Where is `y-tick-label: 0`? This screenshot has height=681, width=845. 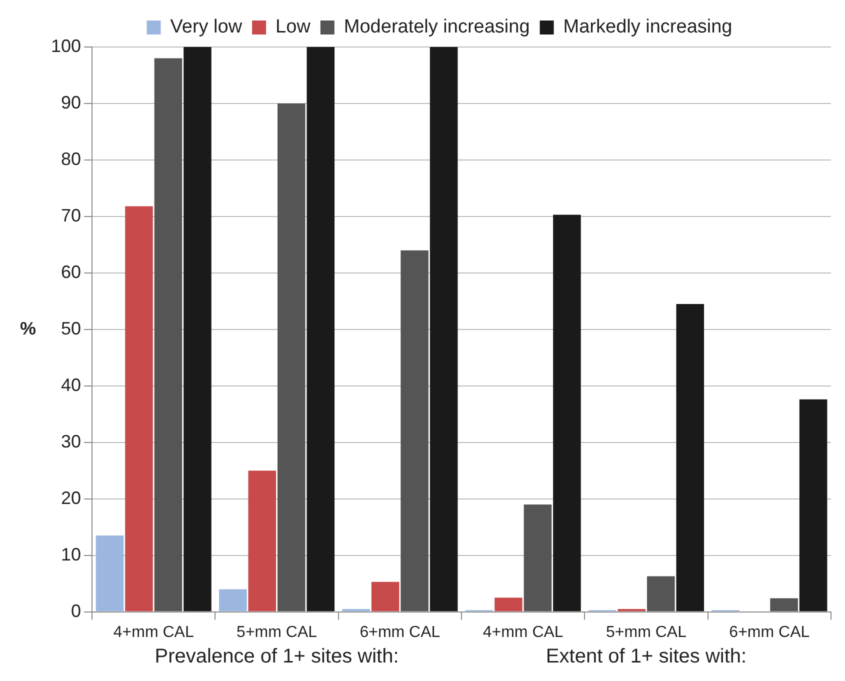
y-tick-label: 0 is located at coordinates (76, 610).